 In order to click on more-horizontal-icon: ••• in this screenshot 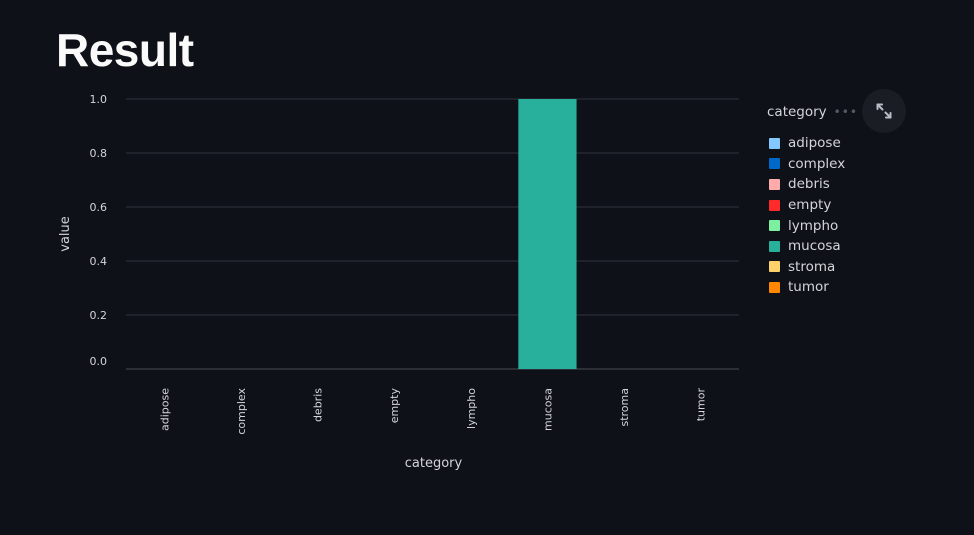, I will do `click(845, 112)`.